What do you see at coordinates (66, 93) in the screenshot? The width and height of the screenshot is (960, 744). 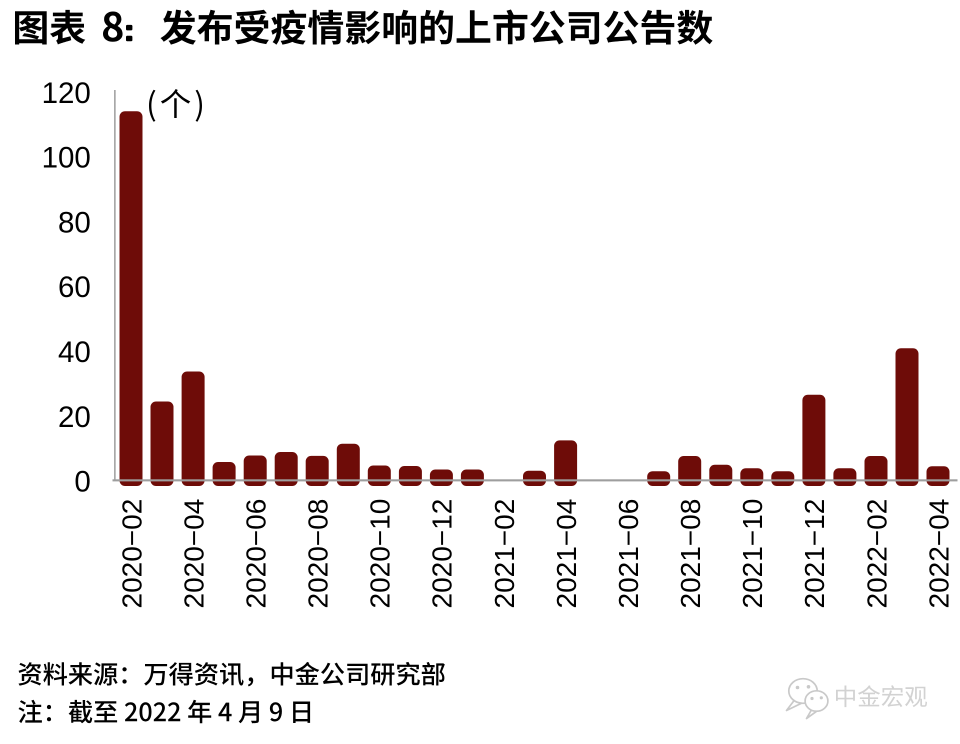 I see `svg-text: 120` at bounding box center [66, 93].